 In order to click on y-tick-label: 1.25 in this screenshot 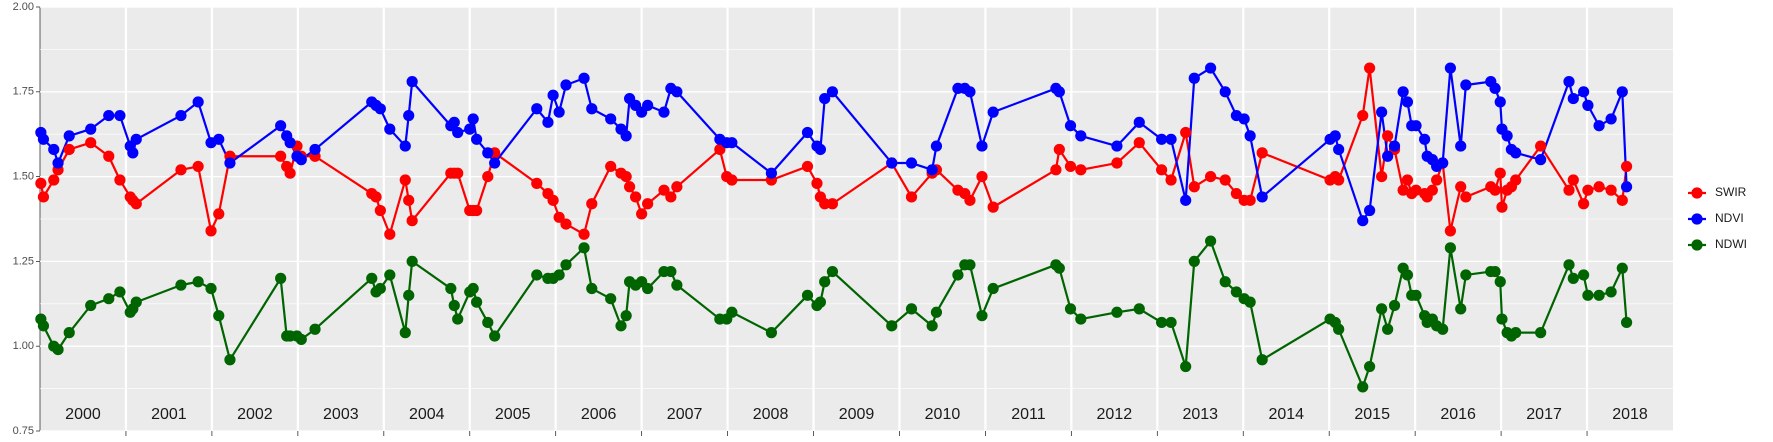, I will do `click(23, 261)`.